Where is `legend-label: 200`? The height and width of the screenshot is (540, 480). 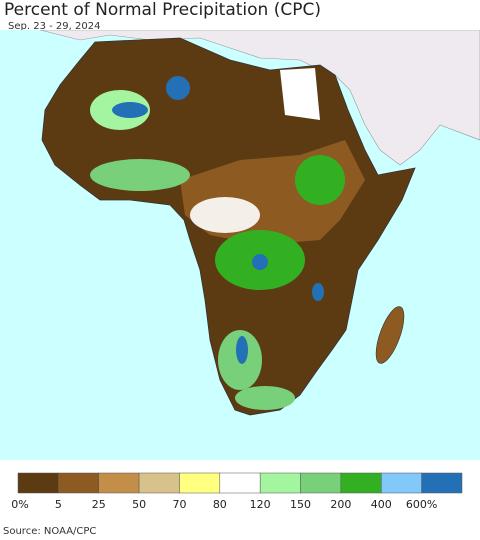
legend-label: 200 is located at coordinates (340, 504).